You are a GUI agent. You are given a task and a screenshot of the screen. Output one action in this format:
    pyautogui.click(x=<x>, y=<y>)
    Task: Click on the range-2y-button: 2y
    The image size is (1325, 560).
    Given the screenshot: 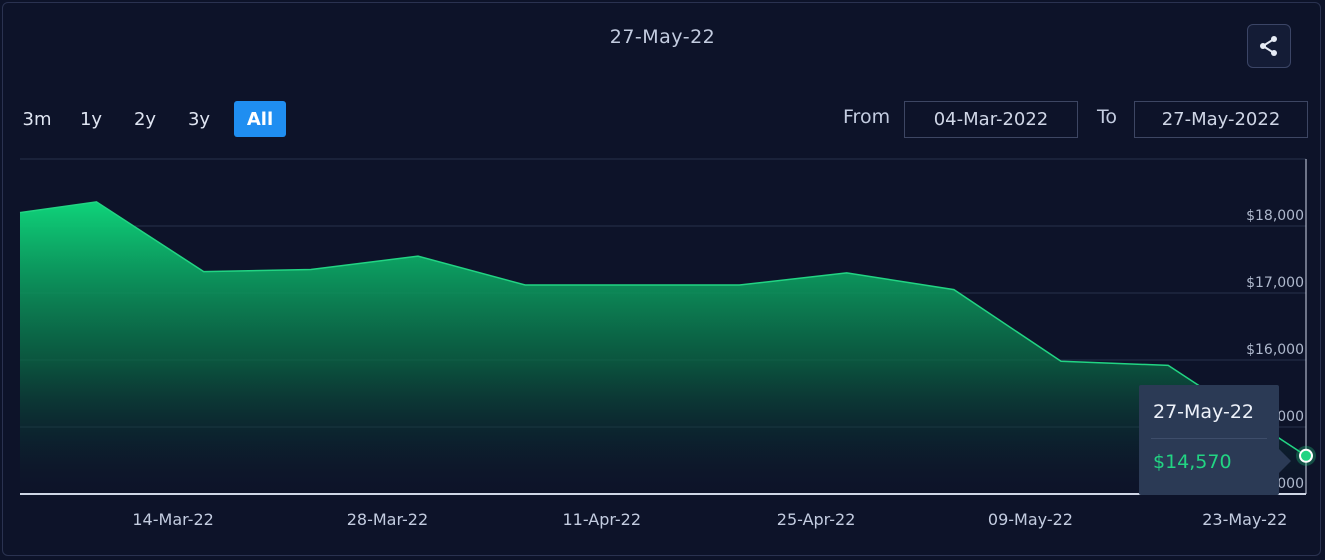 What is the action you would take?
    pyautogui.click(x=145, y=119)
    